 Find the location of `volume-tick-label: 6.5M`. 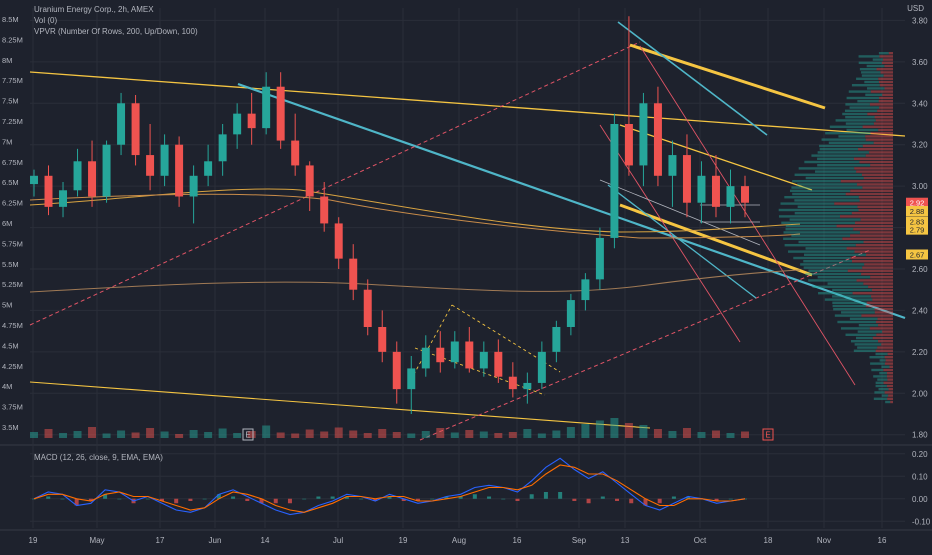

volume-tick-label: 6.5M is located at coordinates (10, 182).